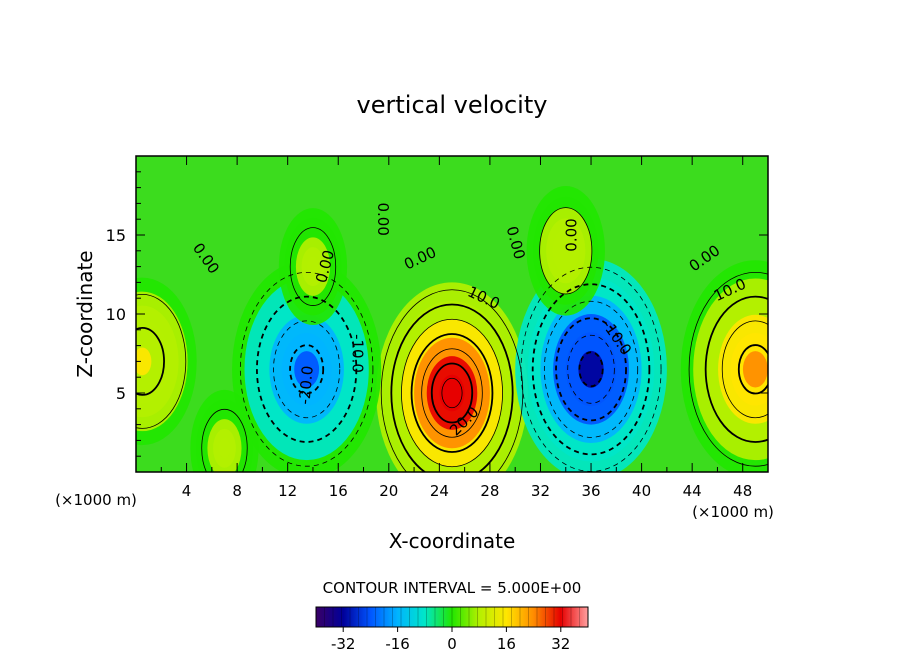  What do you see at coordinates (742, 491) in the screenshot?
I see `x-tick-label: 48` at bounding box center [742, 491].